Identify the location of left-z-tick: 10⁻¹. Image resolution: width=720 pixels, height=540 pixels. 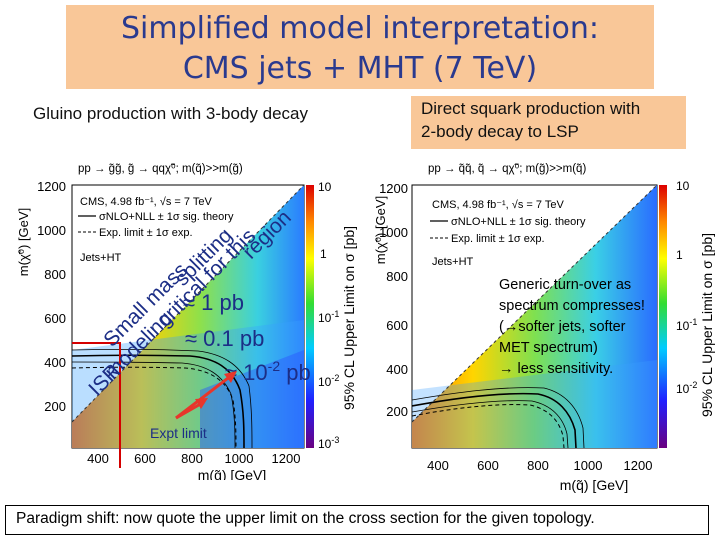
(328, 317).